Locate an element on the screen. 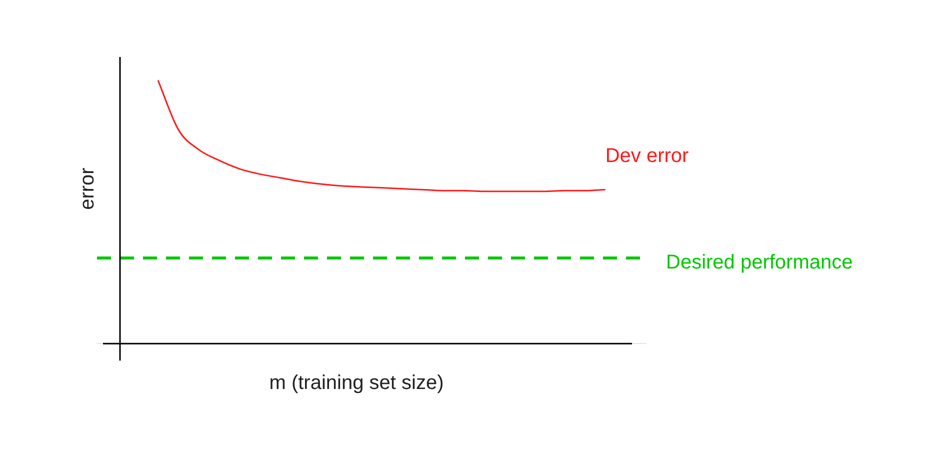 The image size is (938, 469). series-label: Desired performance is located at coordinates (759, 263).